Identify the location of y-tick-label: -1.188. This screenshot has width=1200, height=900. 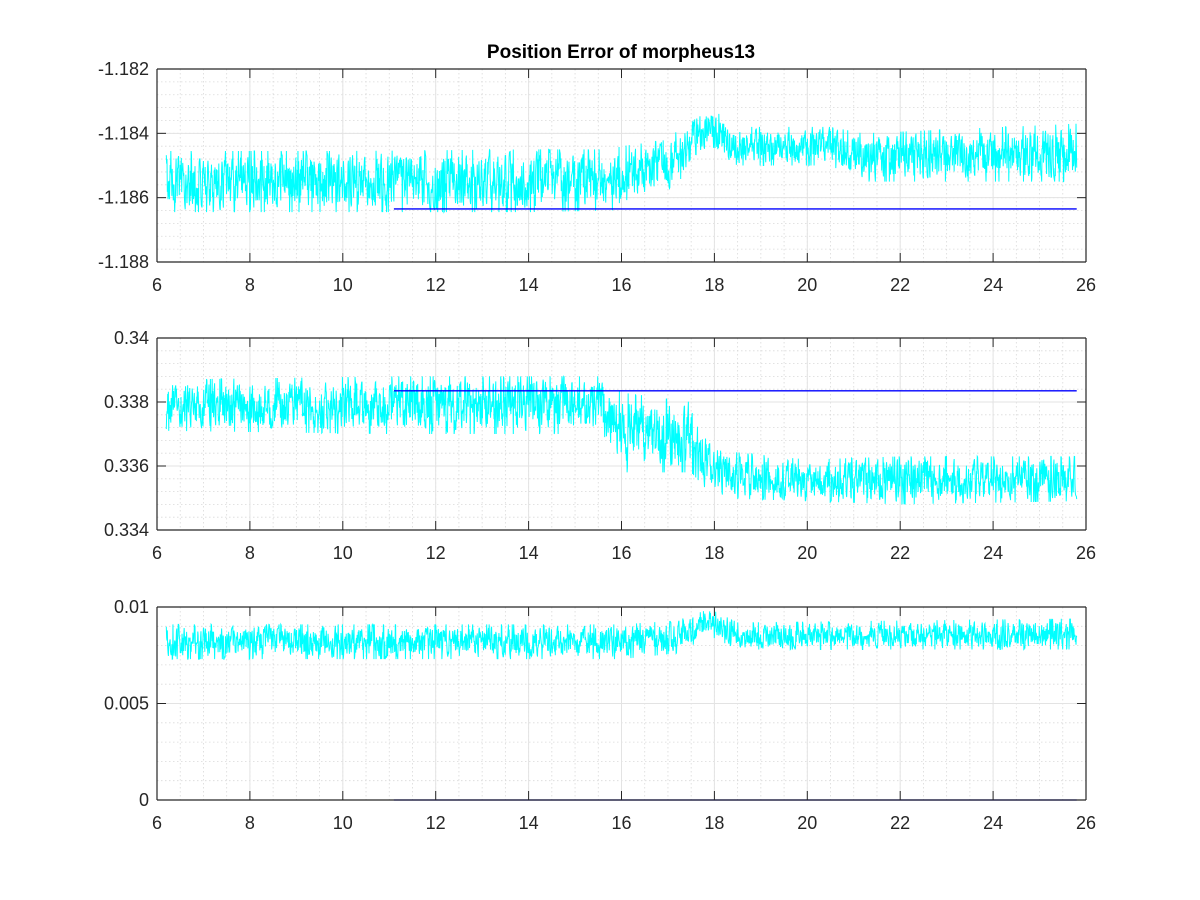
(123, 262).